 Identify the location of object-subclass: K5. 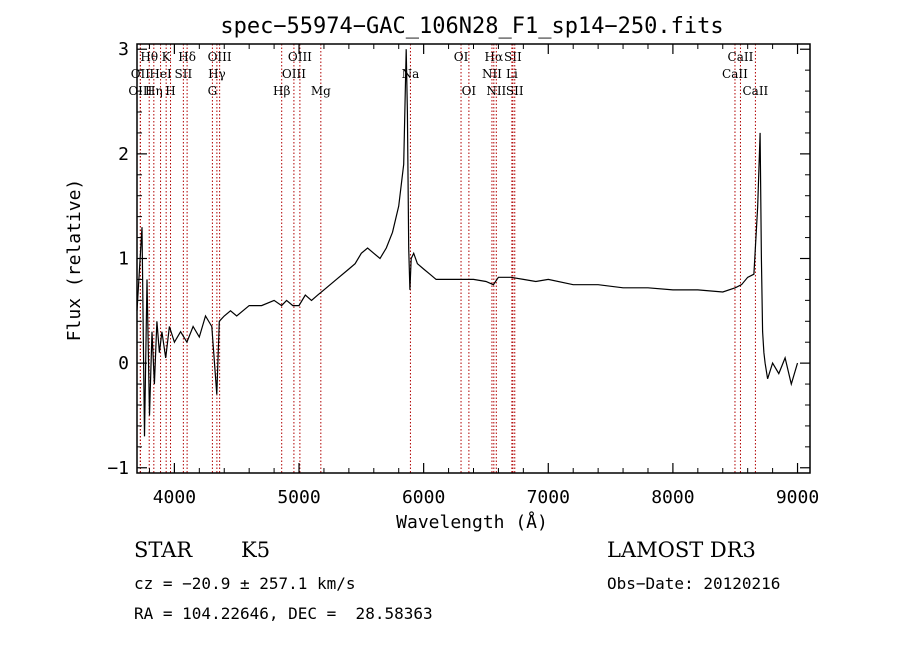
(256, 550).